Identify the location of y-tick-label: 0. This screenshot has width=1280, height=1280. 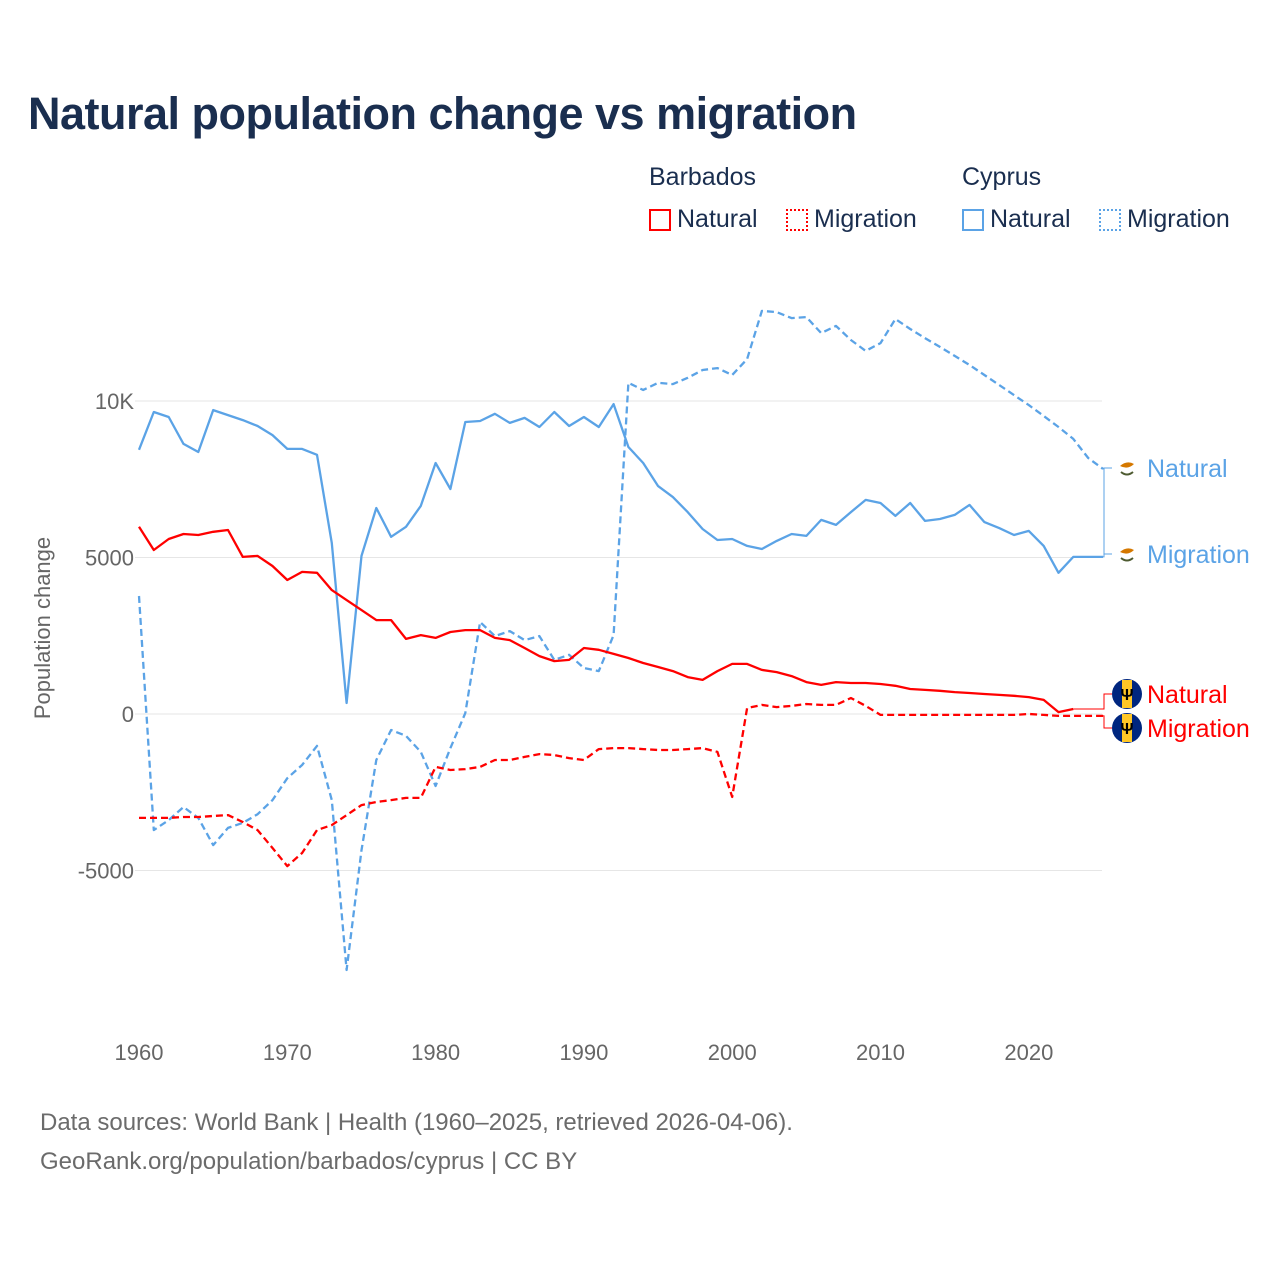
(128, 714).